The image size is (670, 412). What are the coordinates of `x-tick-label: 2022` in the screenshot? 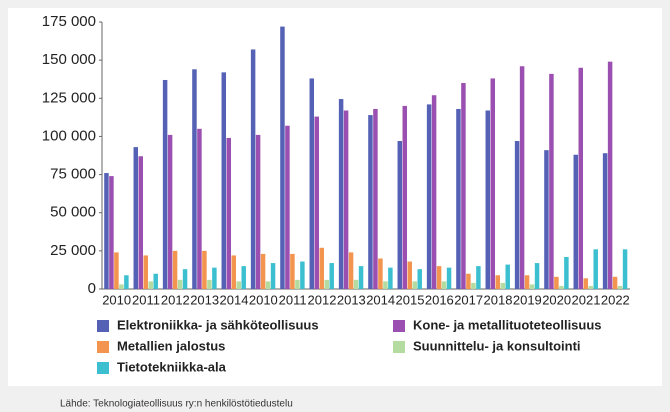 It's located at (615, 299).